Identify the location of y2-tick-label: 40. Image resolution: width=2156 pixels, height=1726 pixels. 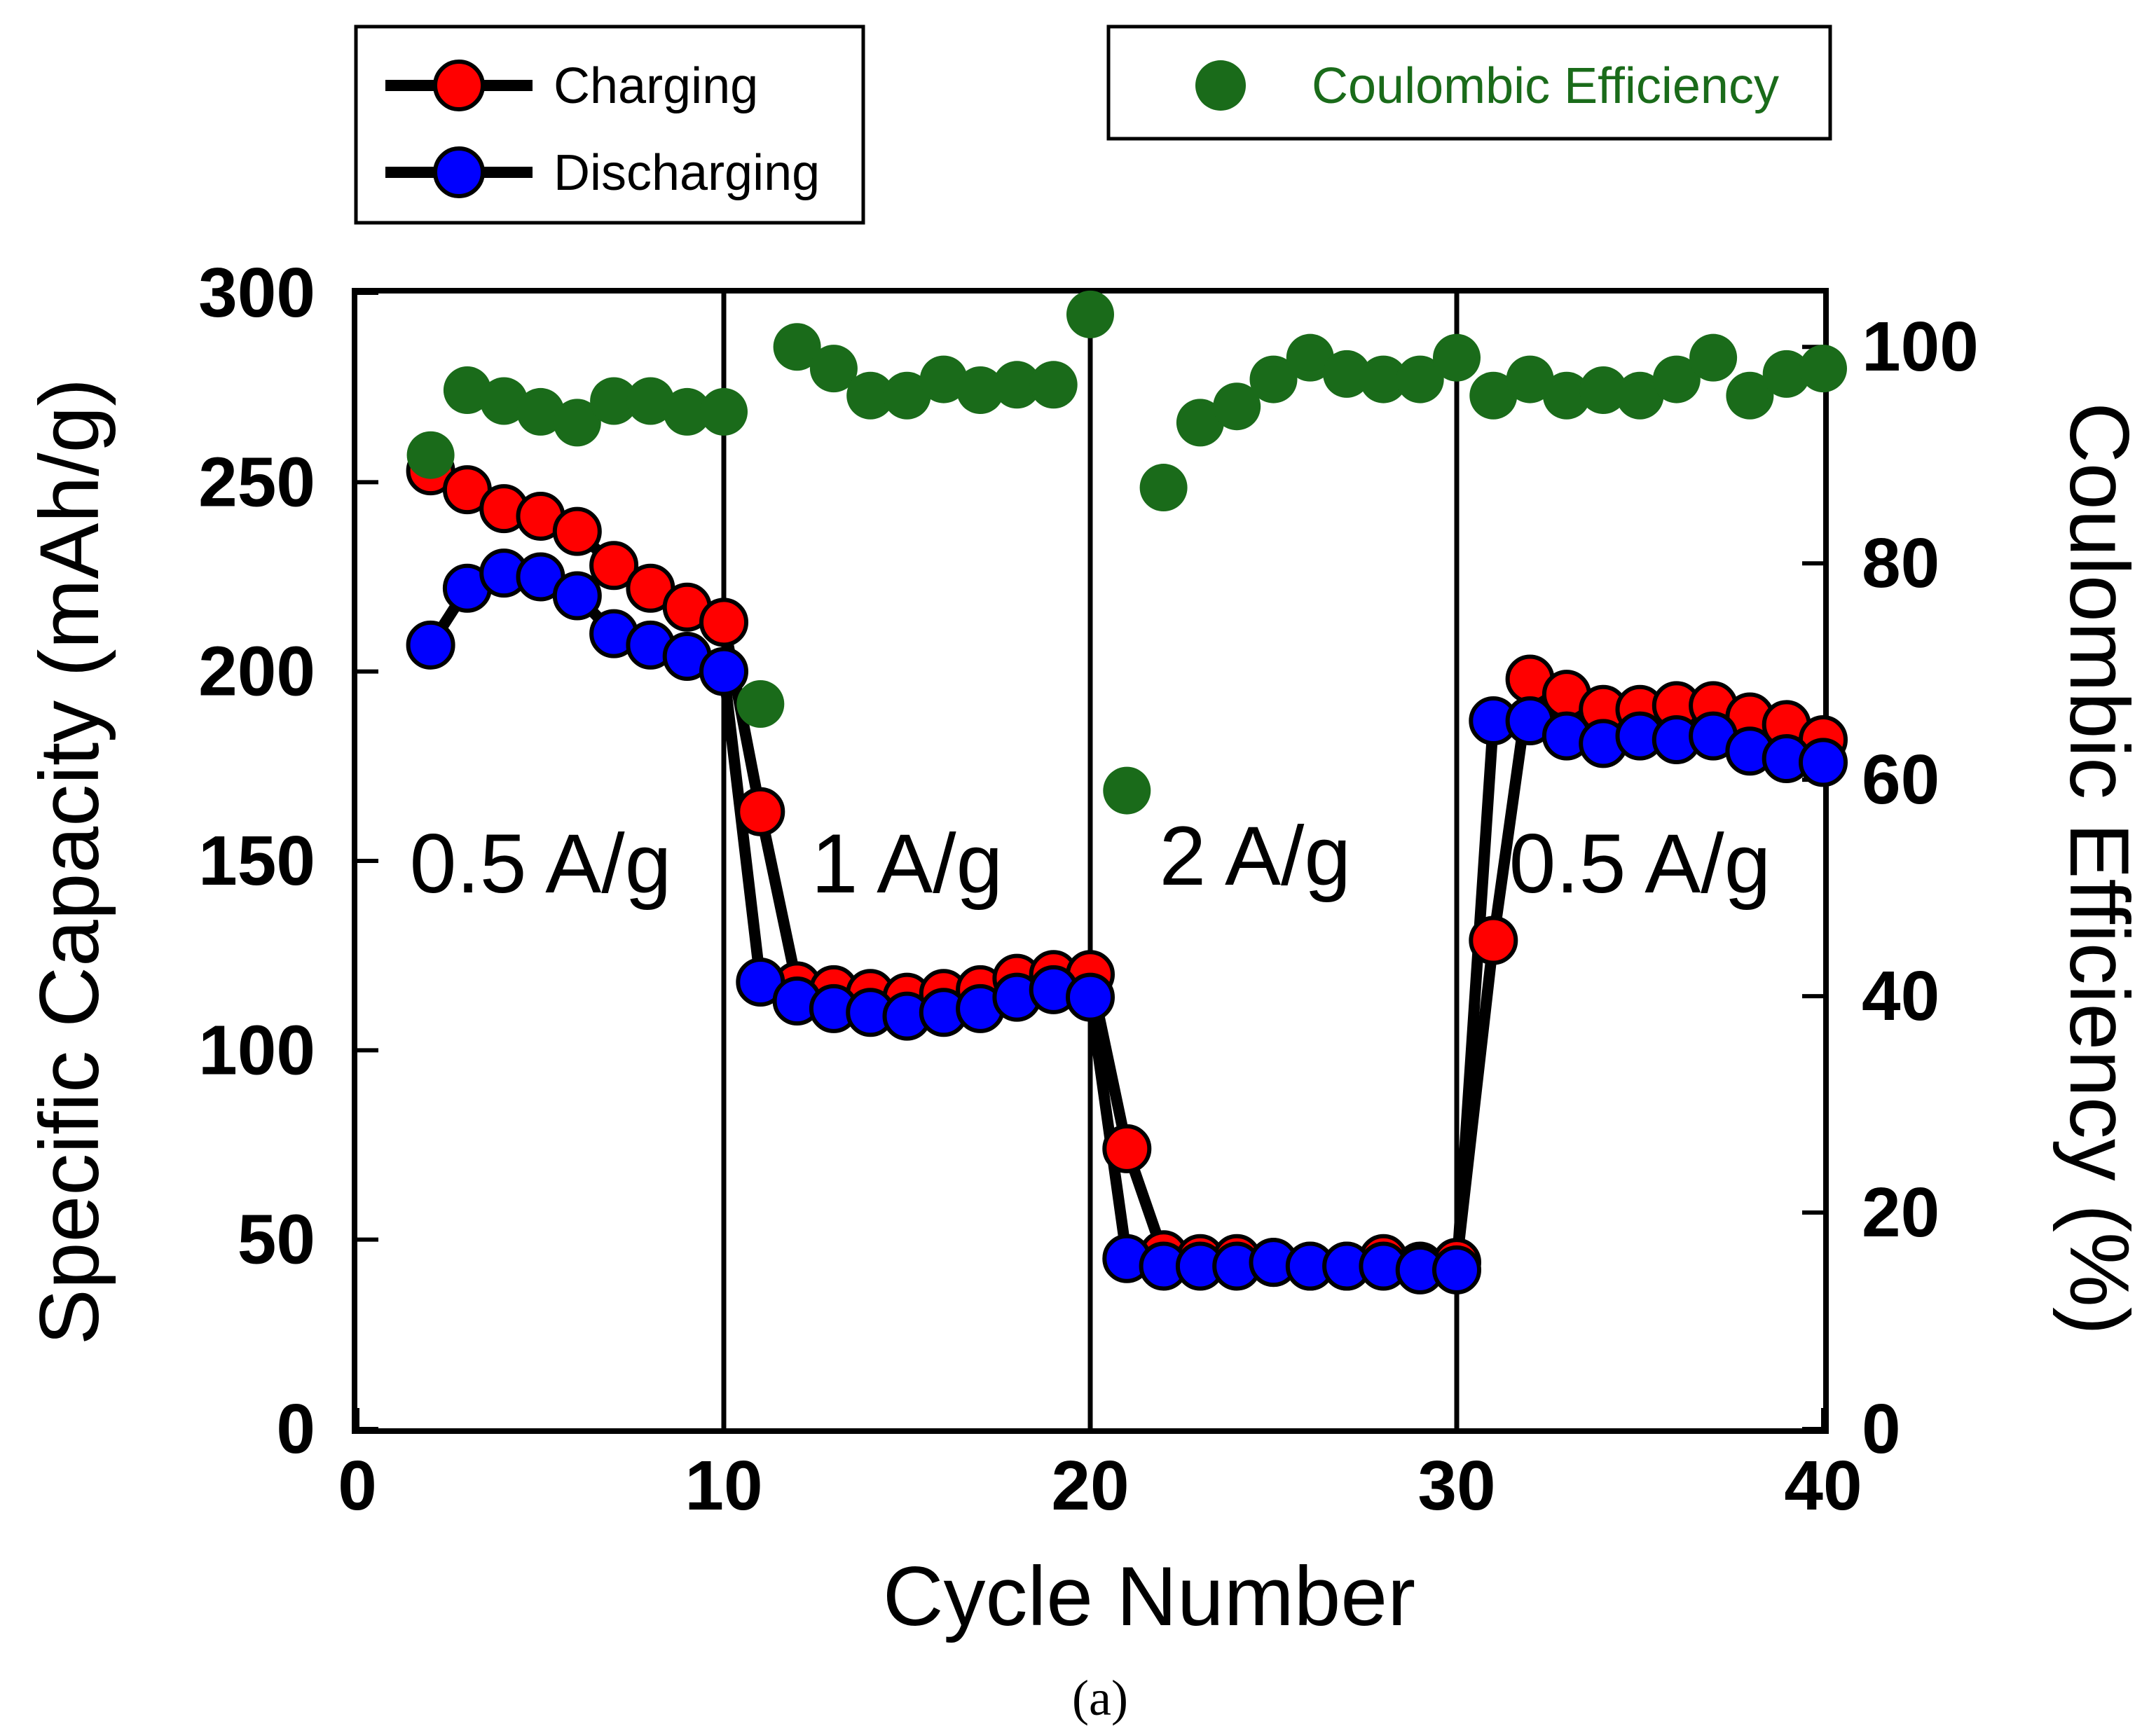
(1900, 996).